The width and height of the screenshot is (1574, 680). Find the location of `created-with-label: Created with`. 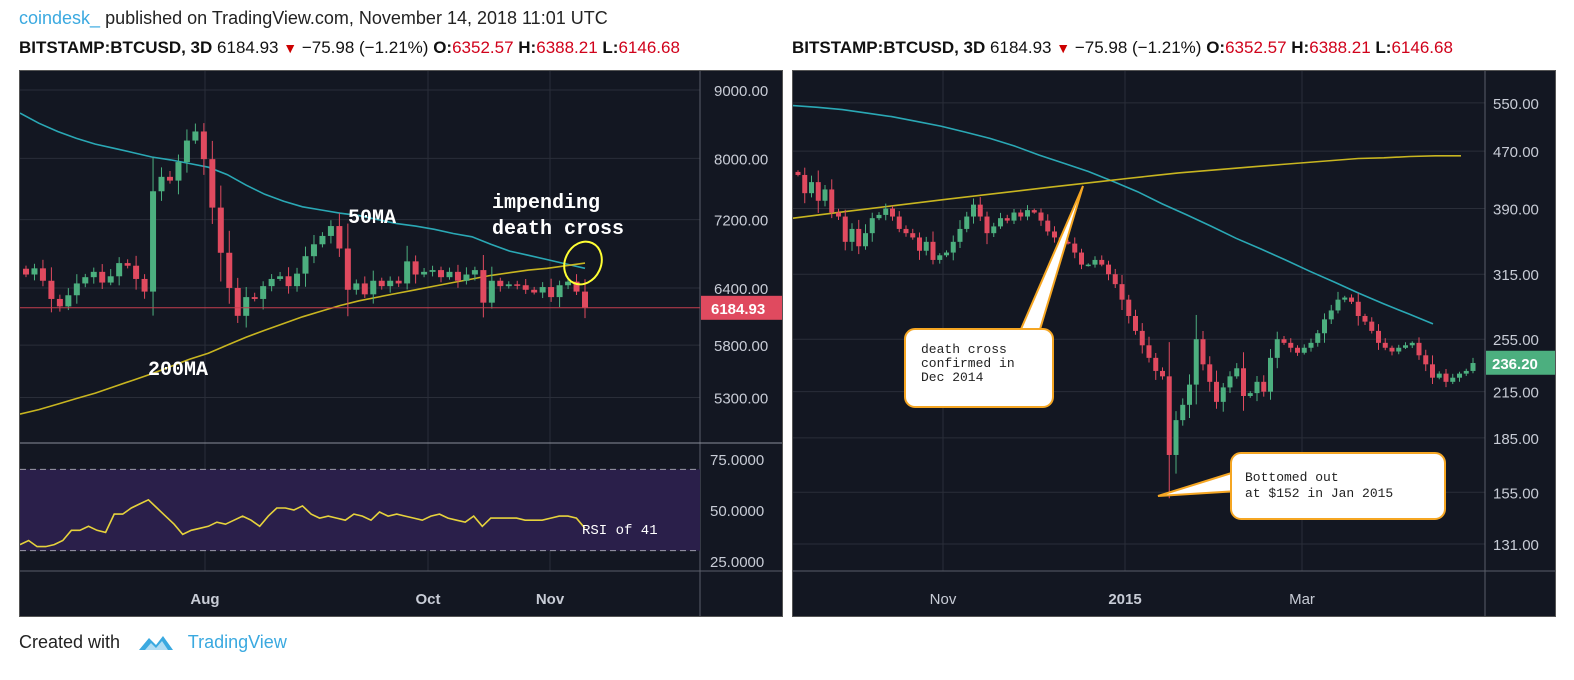

created-with-label: Created with is located at coordinates (70, 642).